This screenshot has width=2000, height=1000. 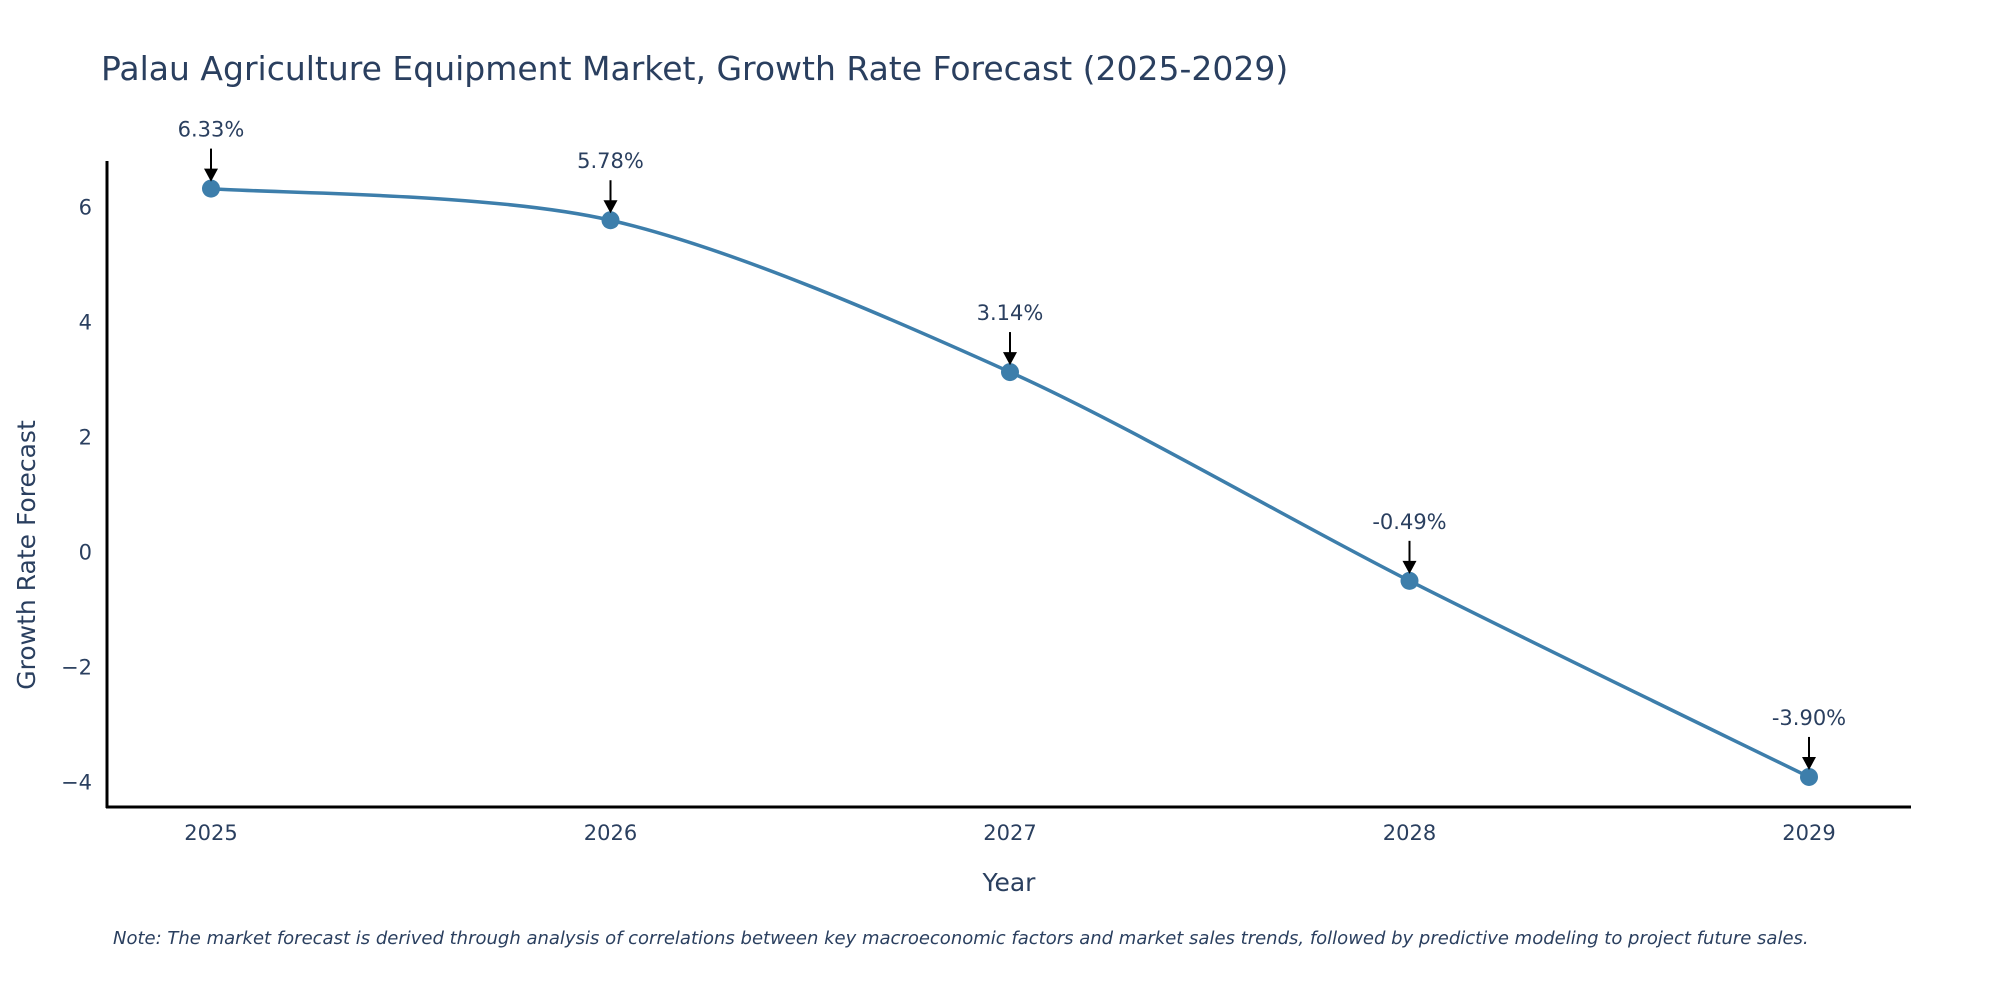 I want to click on y-tick-label: 4, so click(x=85, y=323).